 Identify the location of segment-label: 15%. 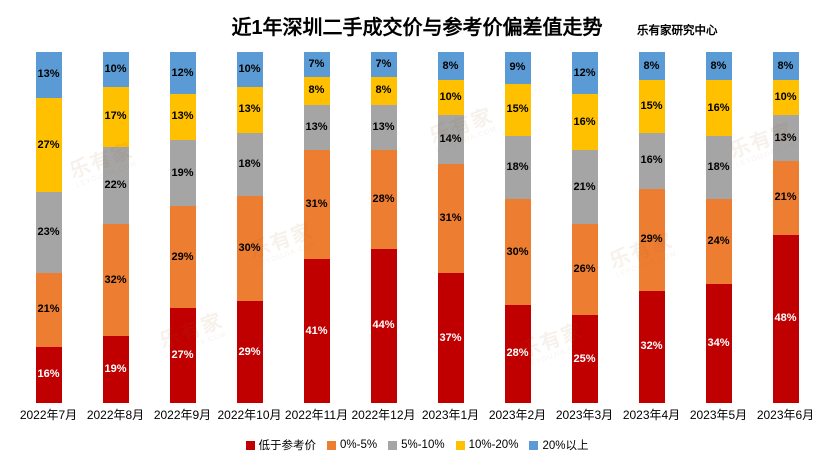
(517, 109).